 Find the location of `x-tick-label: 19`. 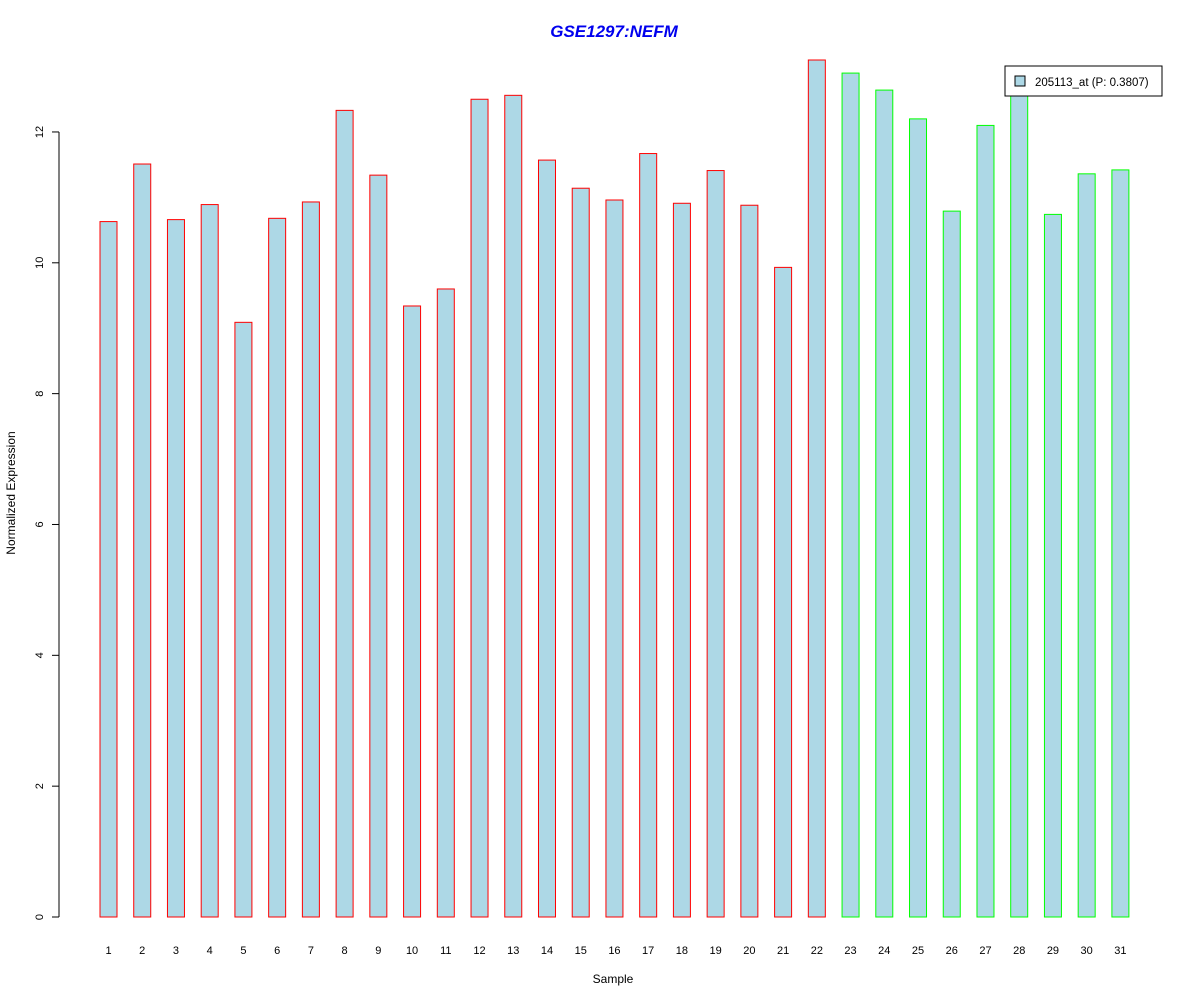

x-tick-label: 19 is located at coordinates (716, 951).